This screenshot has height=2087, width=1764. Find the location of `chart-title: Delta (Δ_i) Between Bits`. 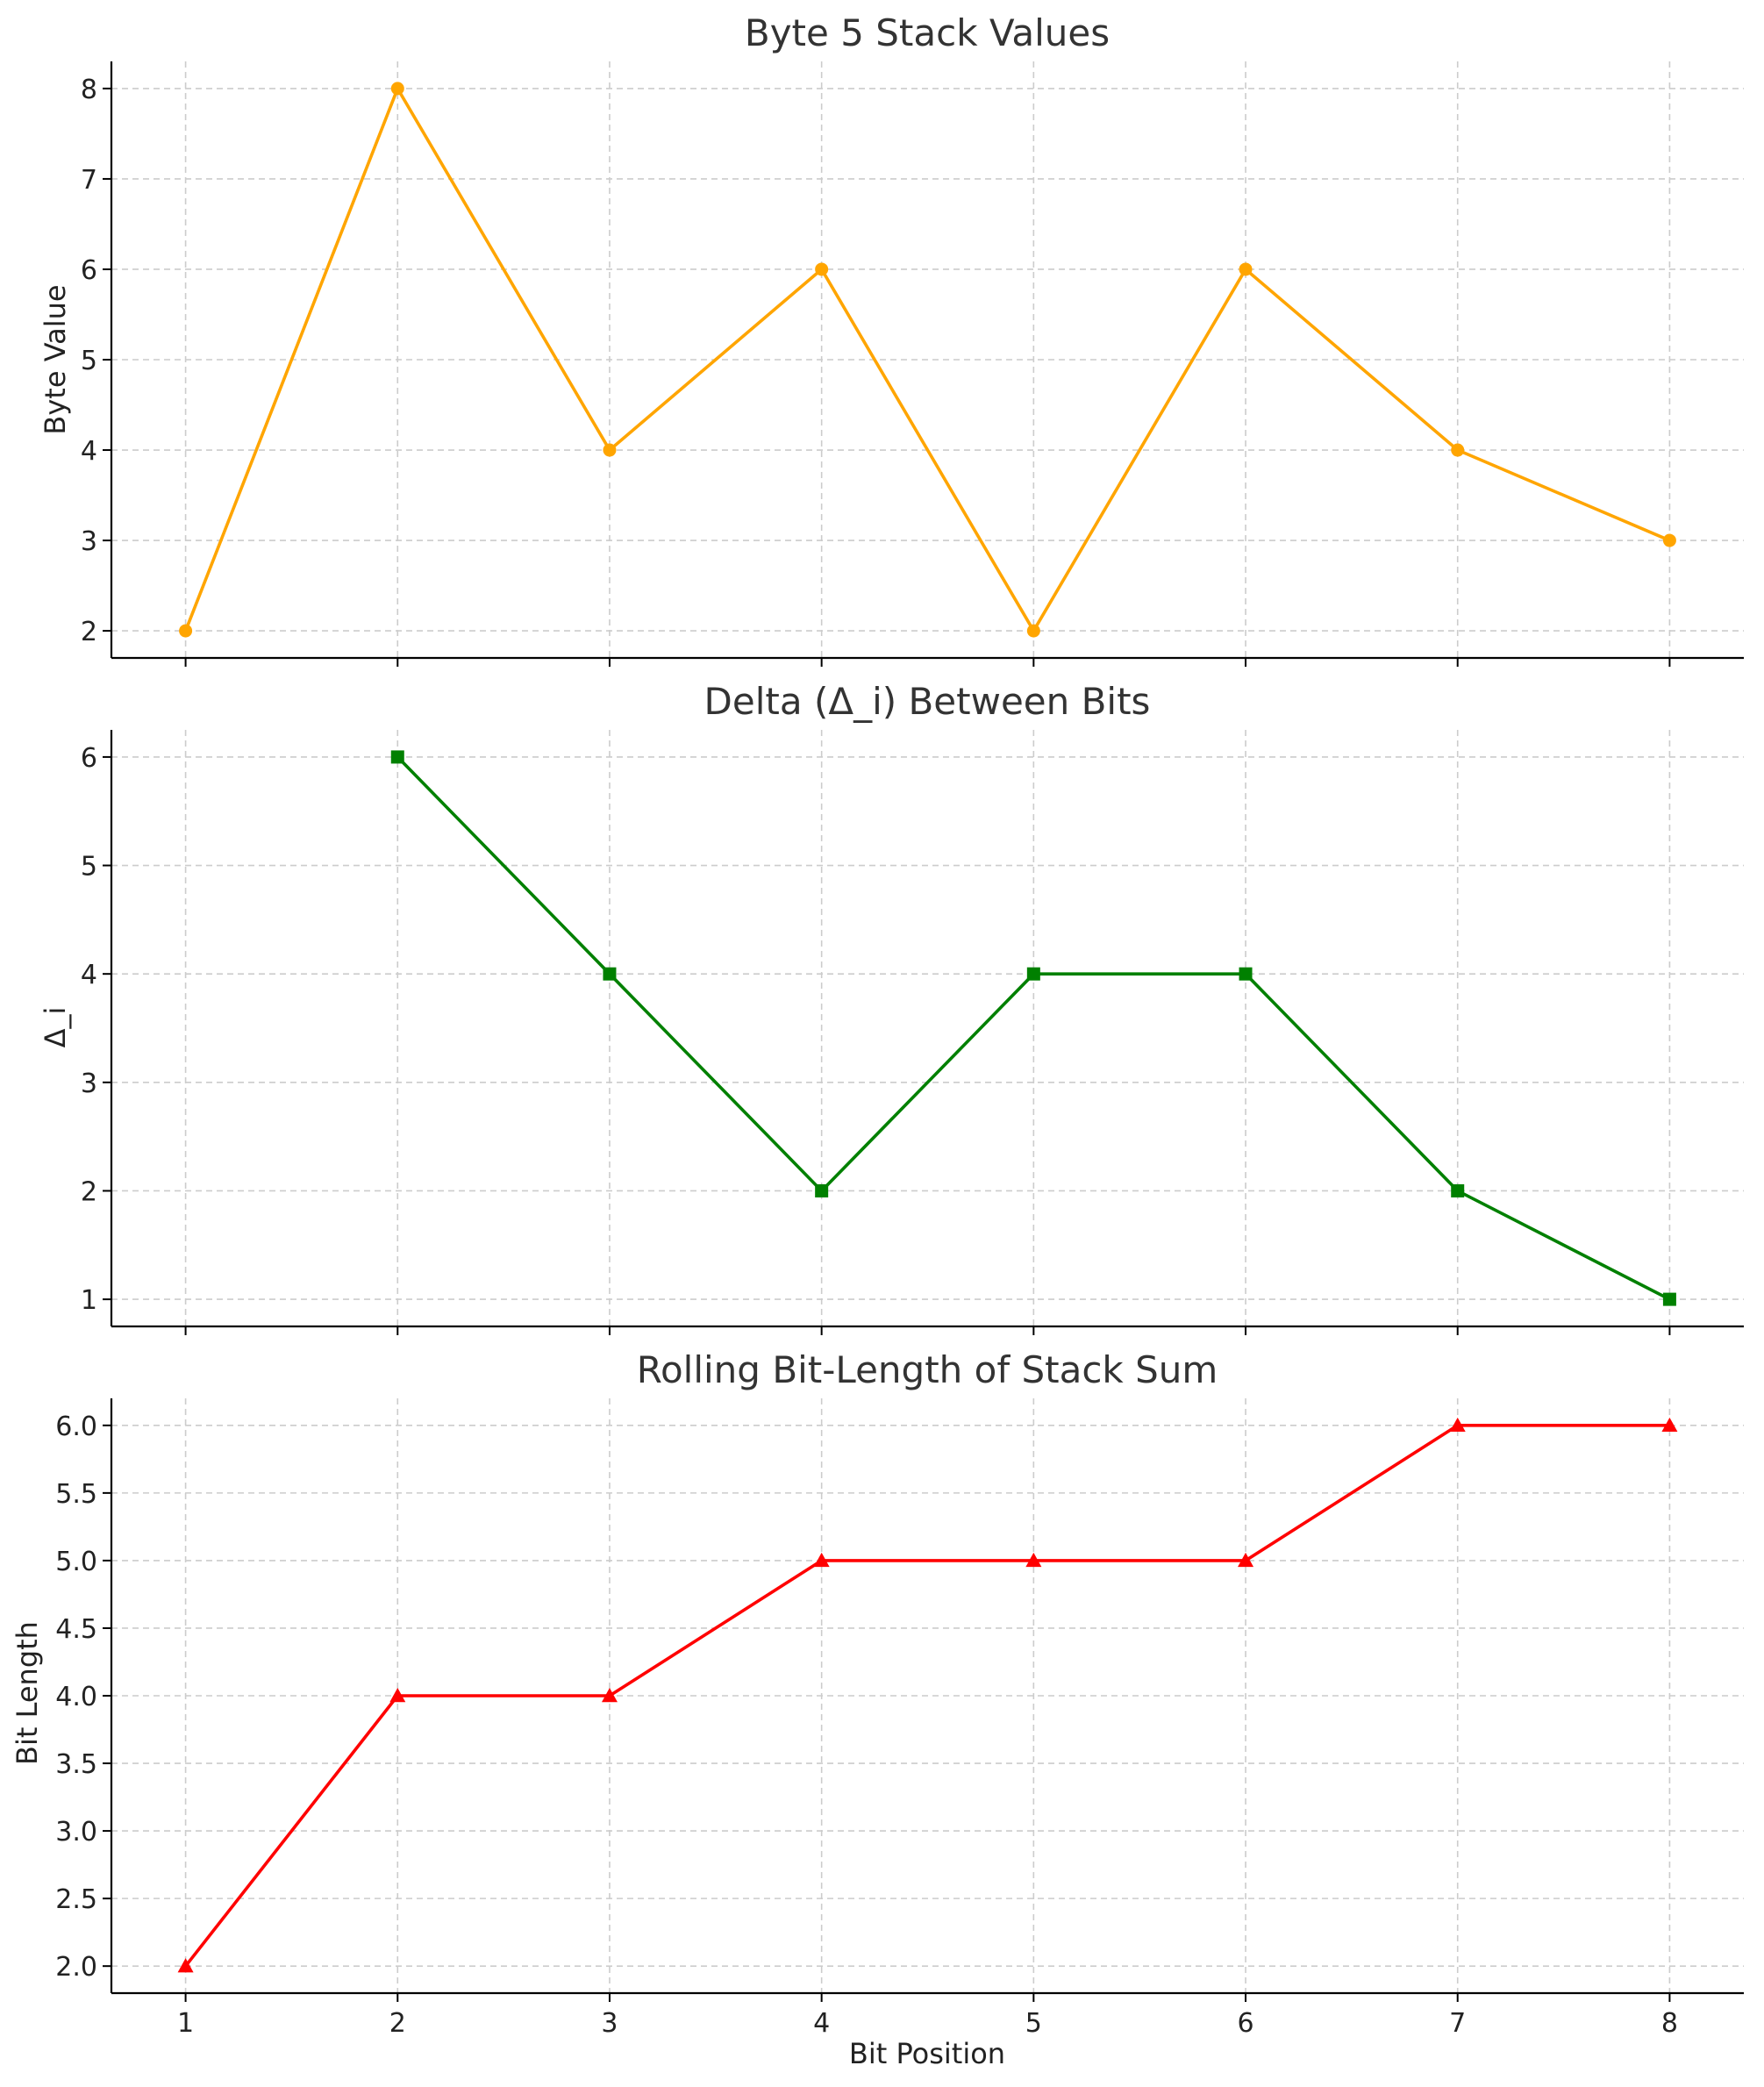

chart-title: Delta (Δ_i) Between Bits is located at coordinates (927, 701).